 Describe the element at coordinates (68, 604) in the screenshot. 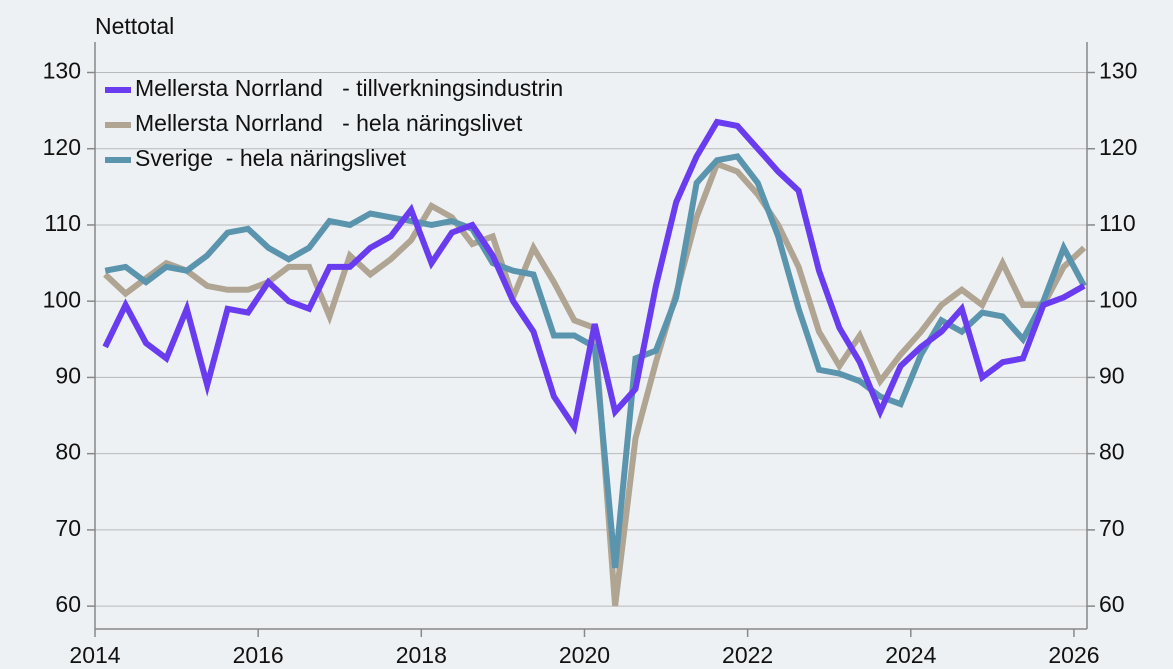

I see `y-tick-label: 60` at that location.